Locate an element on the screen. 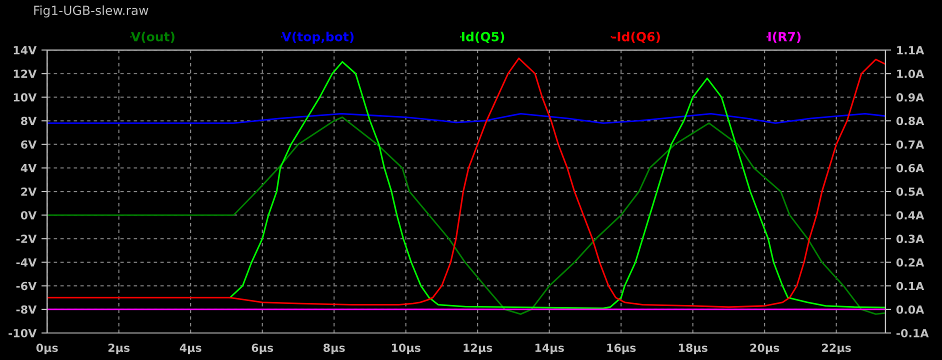 The height and width of the screenshot is (360, 942). x-tick-label: 18µs is located at coordinates (693, 349).